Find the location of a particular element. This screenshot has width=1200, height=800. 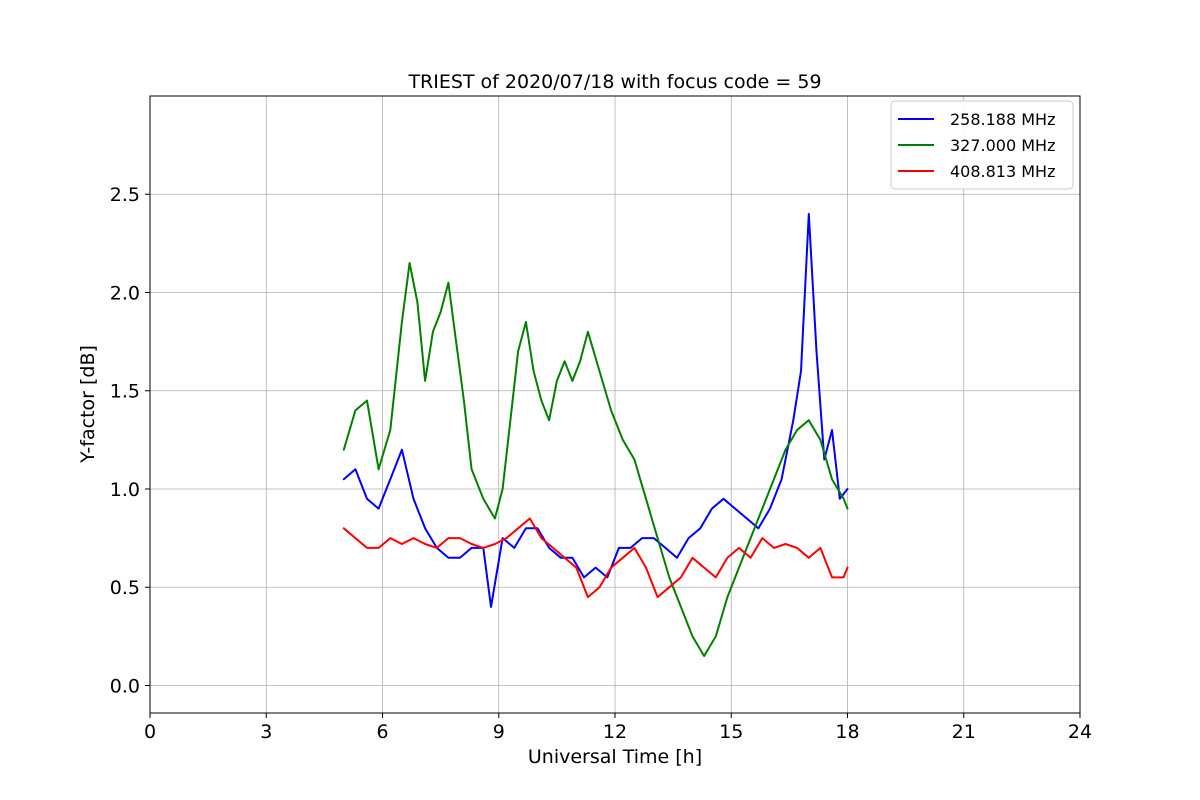

legend-label-3: 408.813 MHz is located at coordinates (1002, 171).